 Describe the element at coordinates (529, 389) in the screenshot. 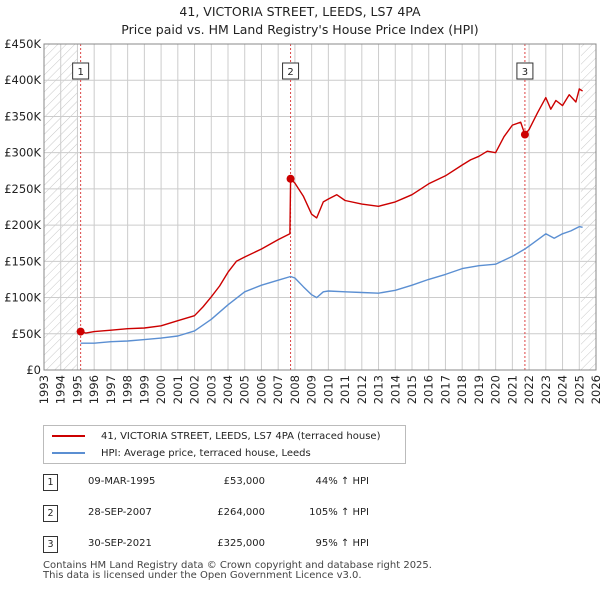

I see `x-tick-label: 2022` at that location.